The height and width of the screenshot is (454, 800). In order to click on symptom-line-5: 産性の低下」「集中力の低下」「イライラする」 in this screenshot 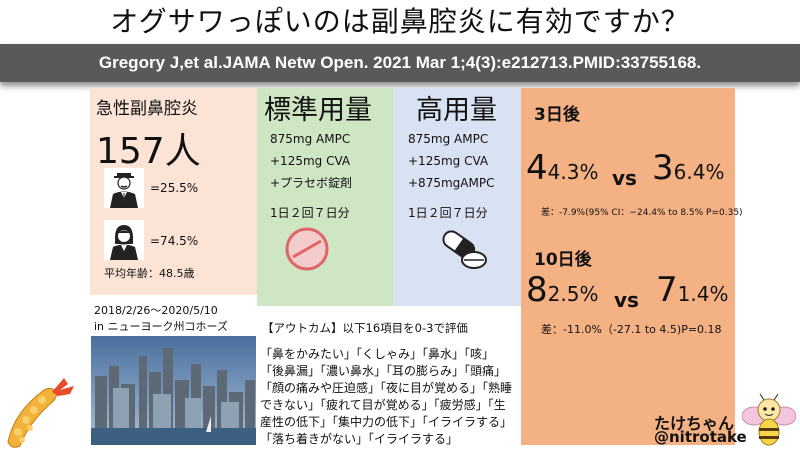, I will do `click(386, 422)`.